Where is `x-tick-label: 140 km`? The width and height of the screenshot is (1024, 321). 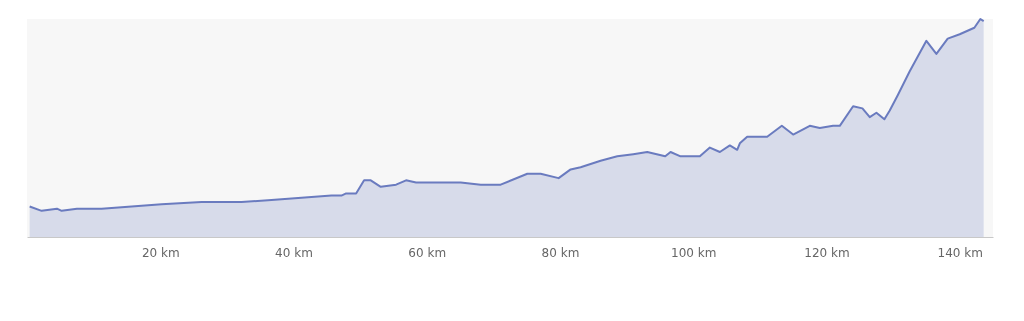 x-tick-label: 140 km is located at coordinates (960, 252).